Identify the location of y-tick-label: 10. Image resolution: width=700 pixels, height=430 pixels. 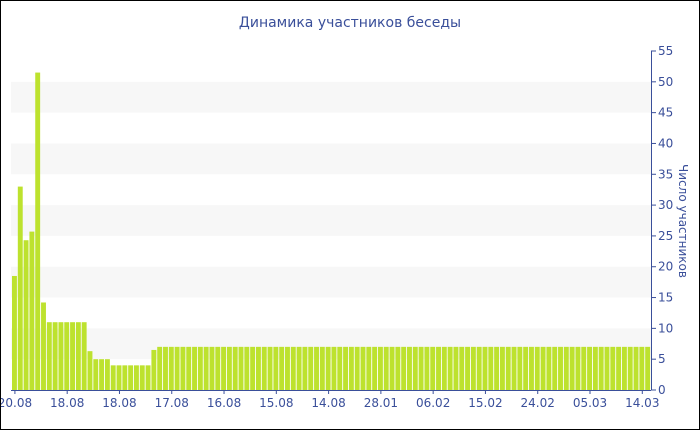
(665, 328).